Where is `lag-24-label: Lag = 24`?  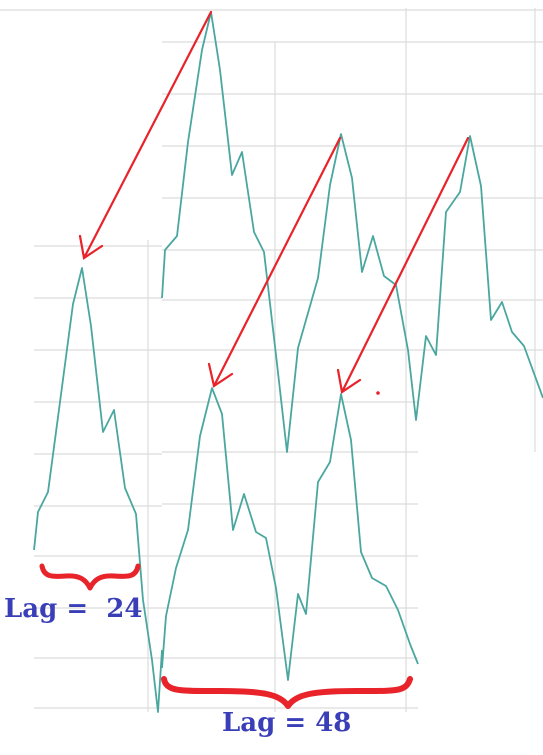
lag-24-label: Lag = 24 is located at coordinates (73, 609).